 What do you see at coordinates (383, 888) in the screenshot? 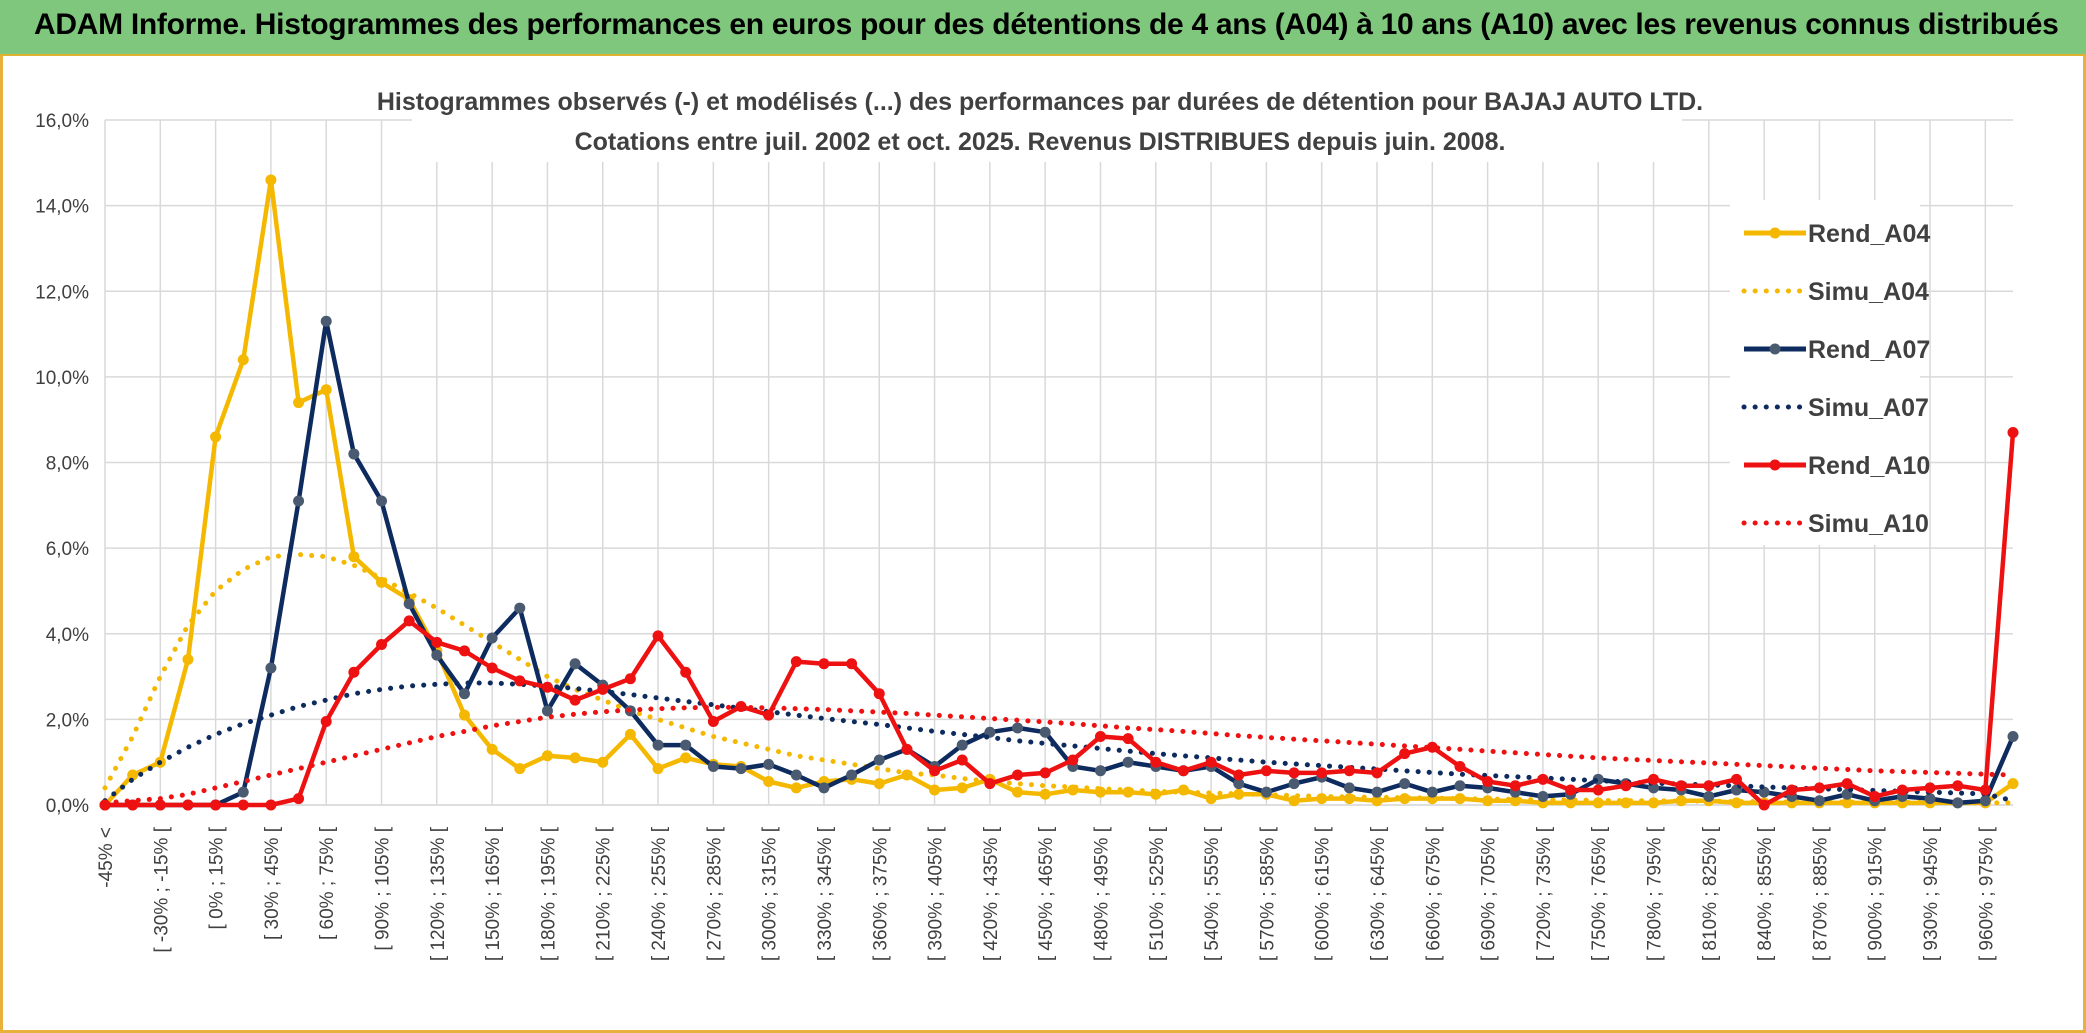
I see `x-tick-label: [ 90% ; 105% [` at bounding box center [383, 888].